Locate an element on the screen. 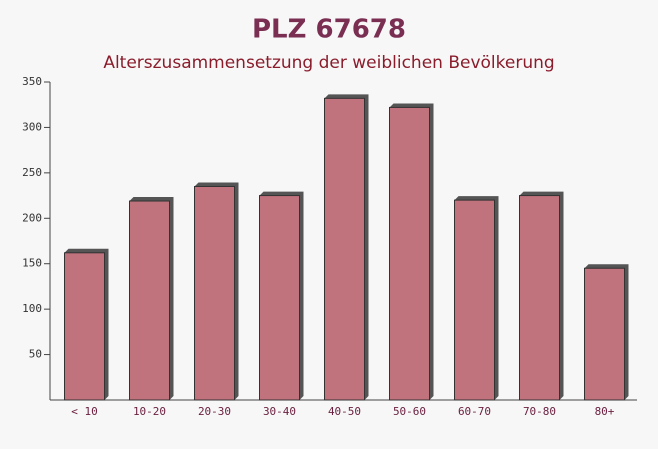 Image resolution: width=658 pixels, height=449 pixels. y-tick-label: 250 is located at coordinates (32, 172).